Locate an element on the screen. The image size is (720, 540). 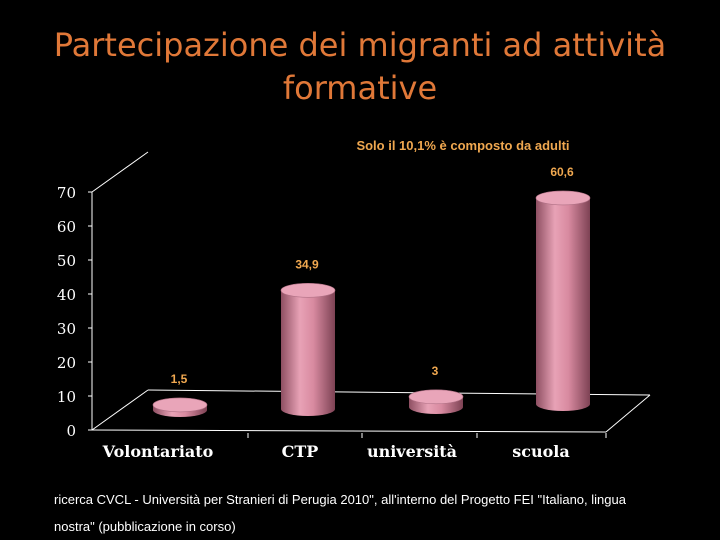
y-tick-label: 10 is located at coordinates (66, 397).